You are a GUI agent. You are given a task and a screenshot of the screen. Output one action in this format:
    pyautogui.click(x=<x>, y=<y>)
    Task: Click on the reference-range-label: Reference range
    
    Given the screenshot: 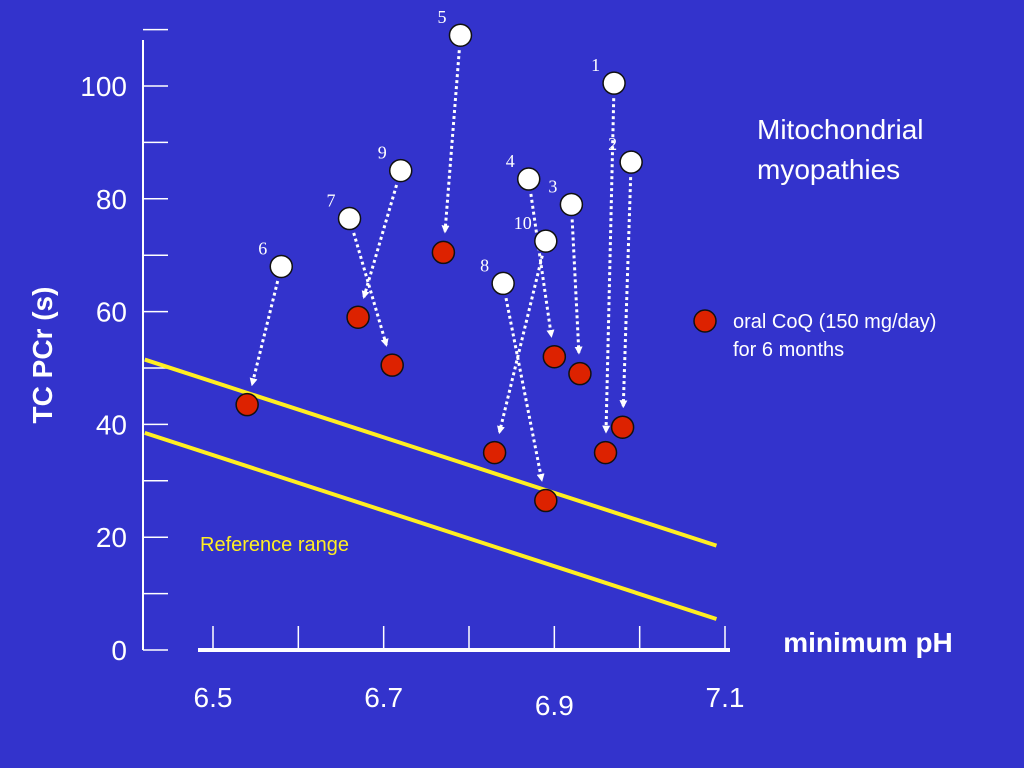 What is the action you would take?
    pyautogui.click(x=274, y=545)
    